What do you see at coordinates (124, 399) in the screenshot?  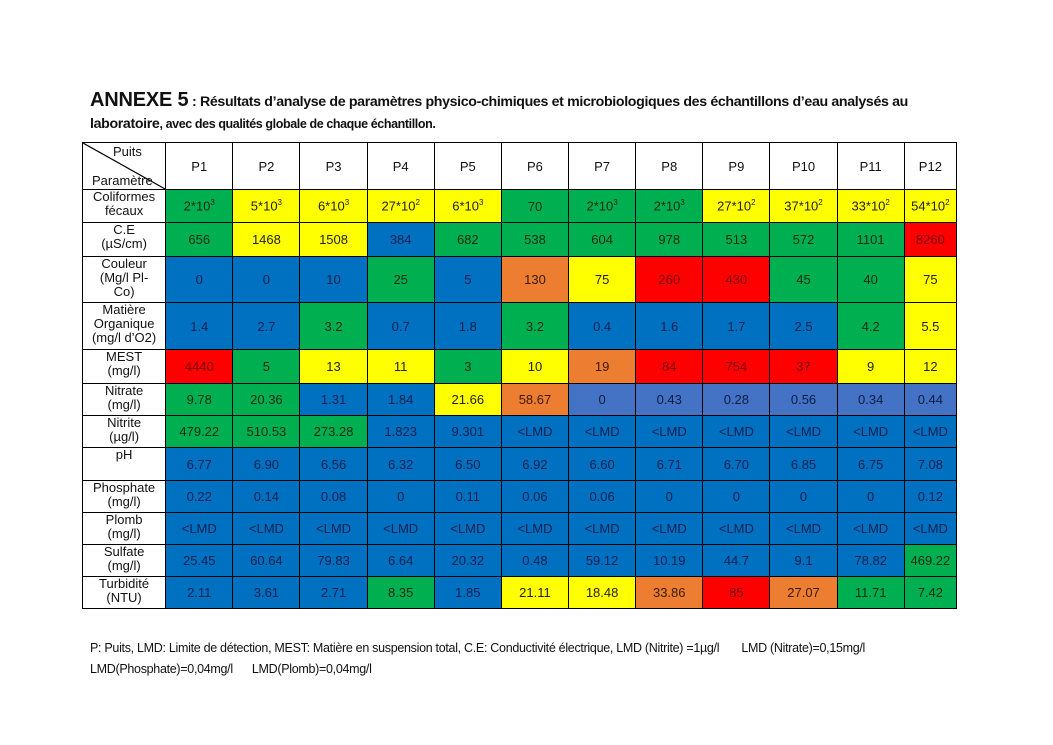 I see `parameter-label: Nitrate (mg/l)` at bounding box center [124, 399].